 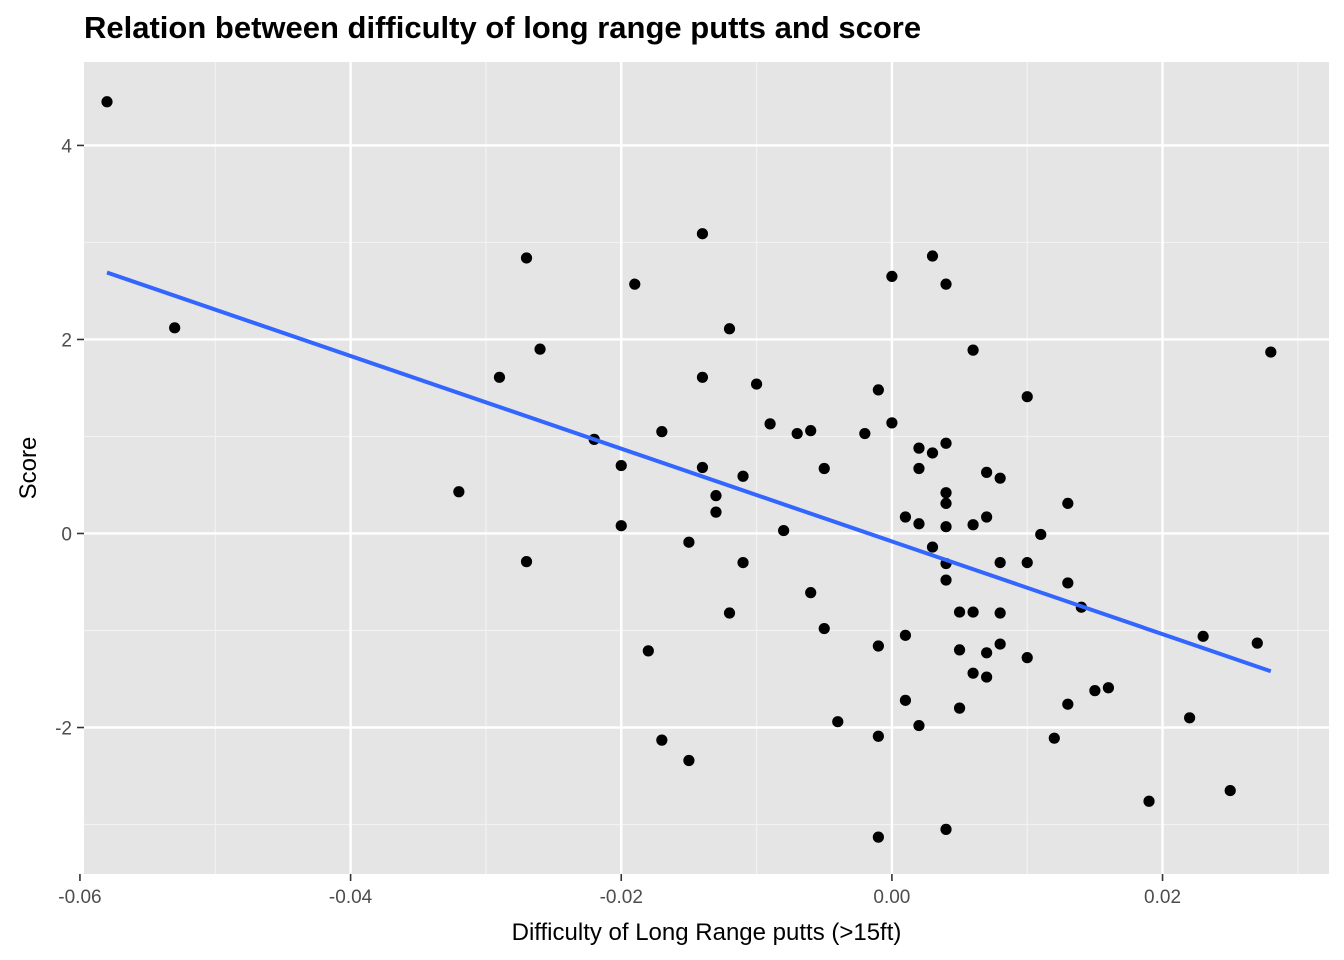 What do you see at coordinates (707, 932) in the screenshot?
I see `x-axis-title: Difficulty of Long Range putts (>15ft)` at bounding box center [707, 932].